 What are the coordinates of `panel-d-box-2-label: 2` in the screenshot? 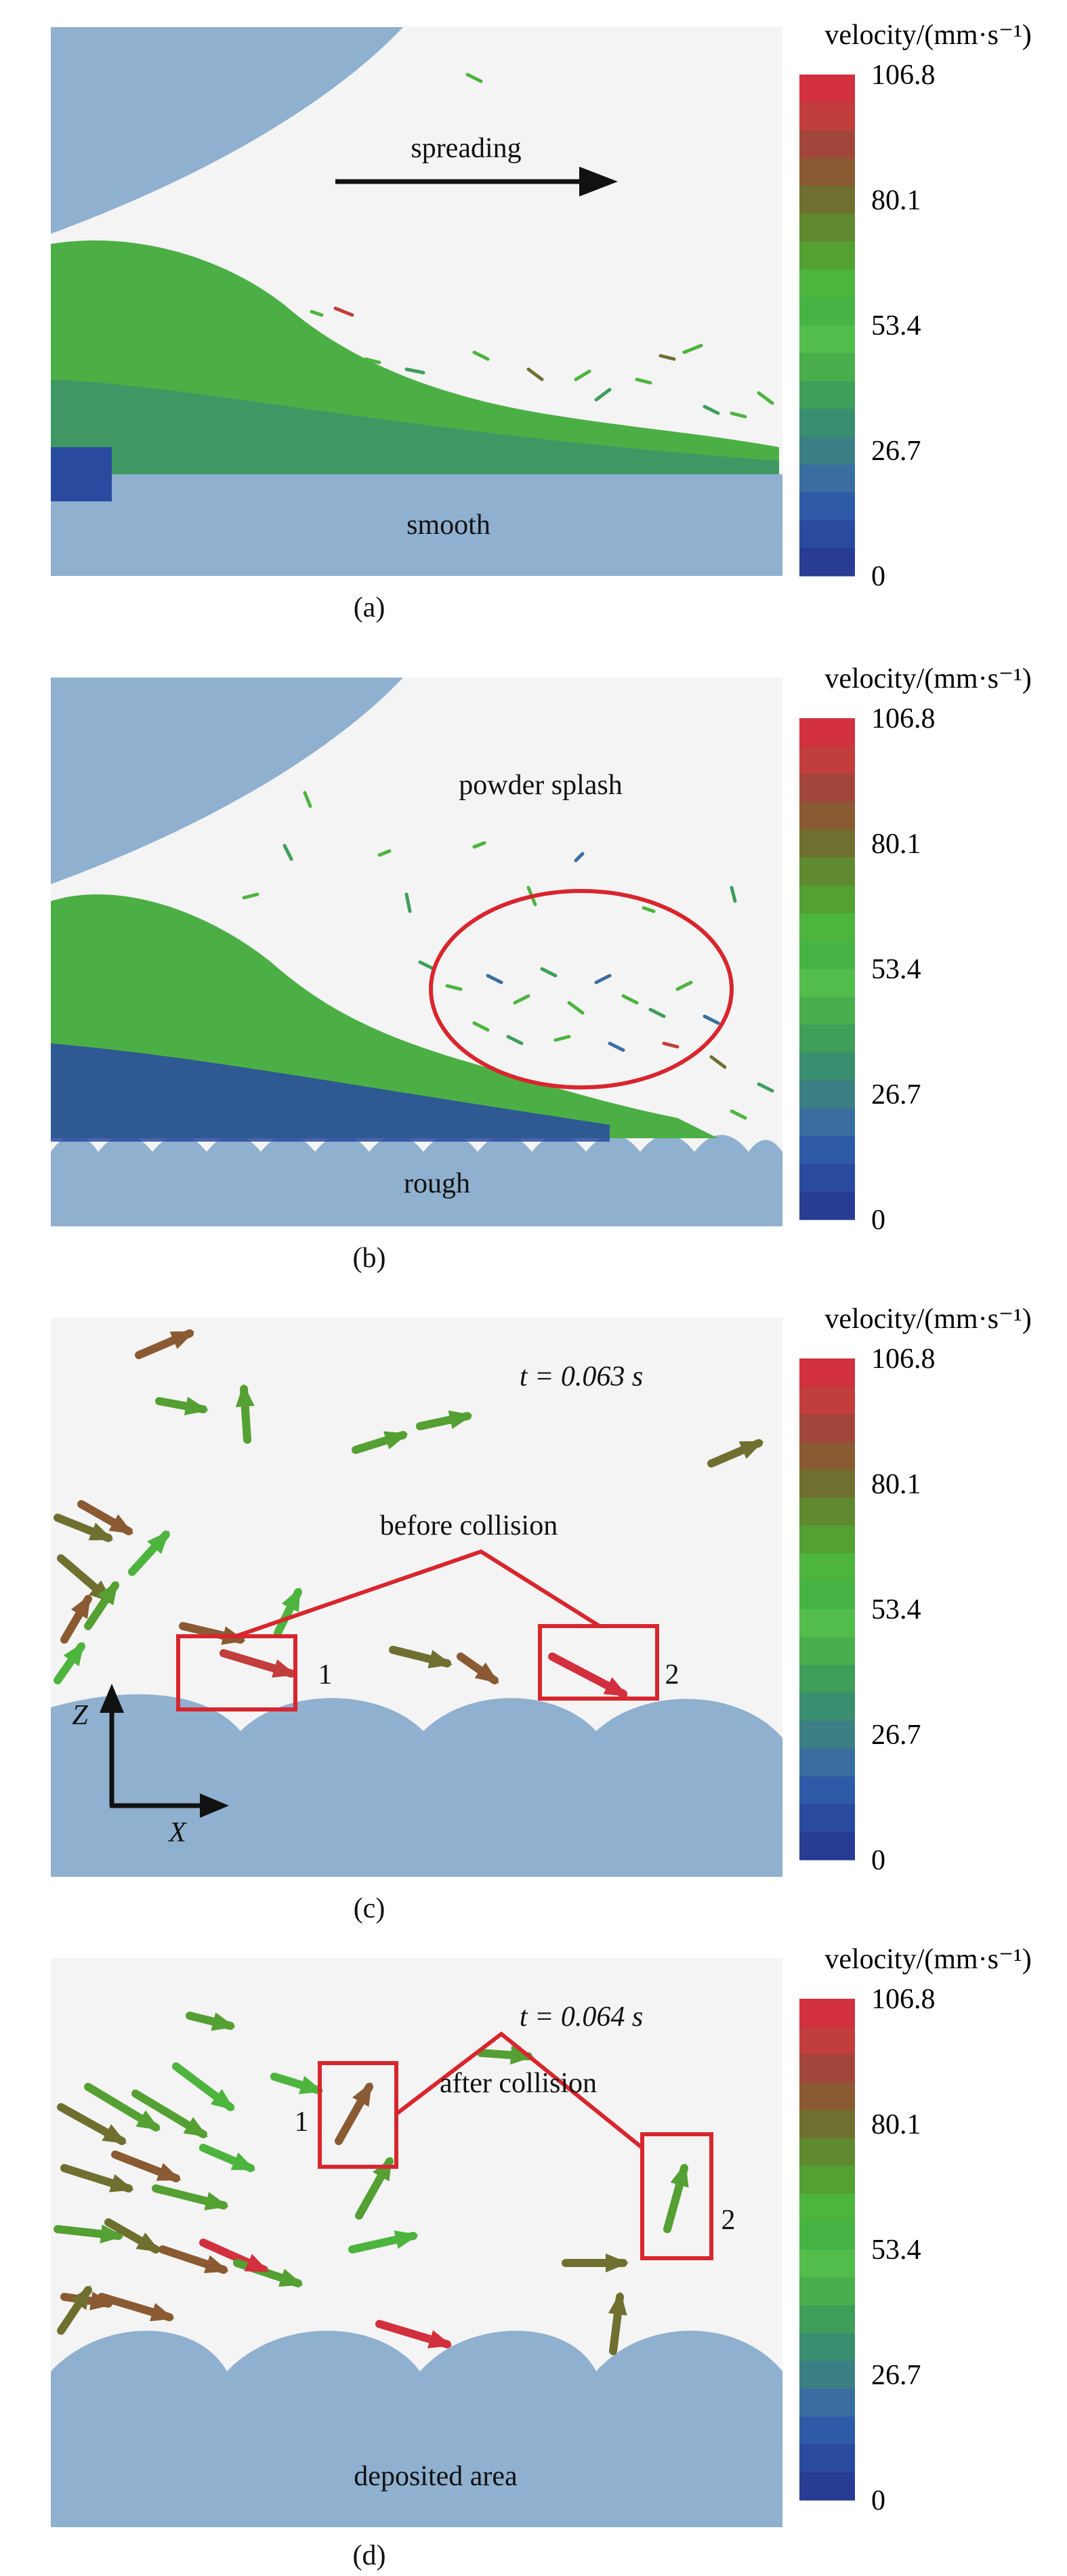 It's located at (728, 2220).